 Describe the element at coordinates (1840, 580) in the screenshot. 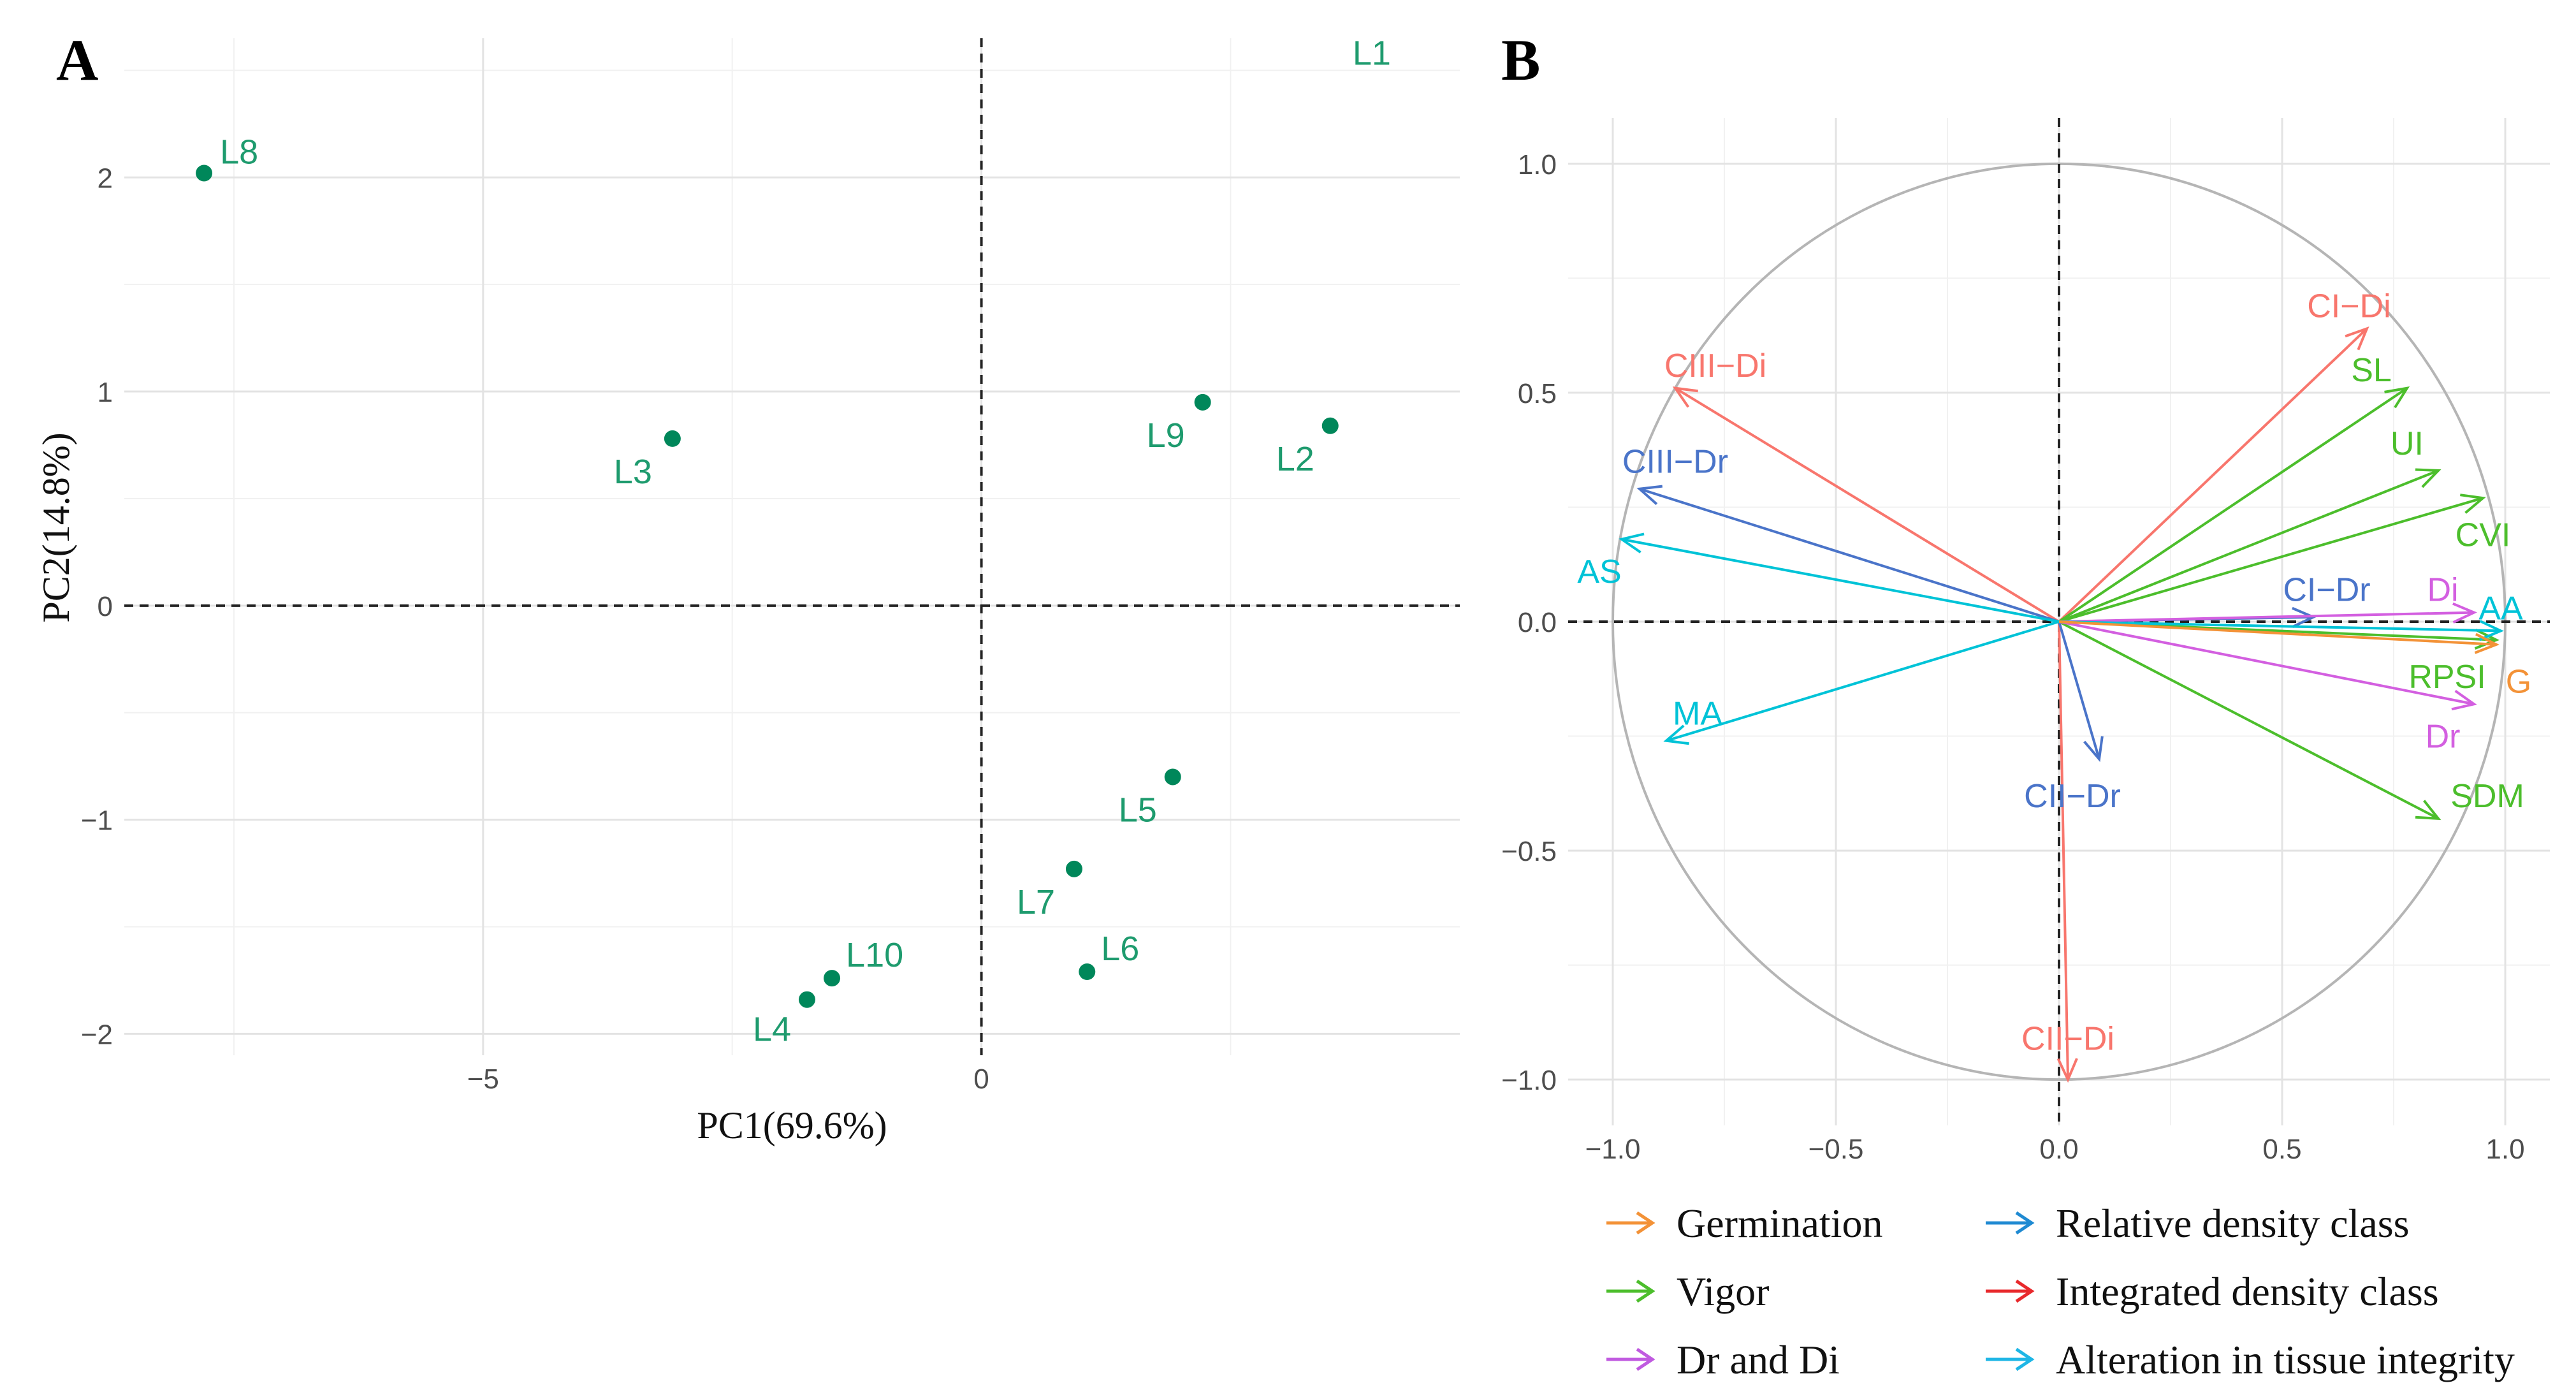

I see `b-vector-as` at that location.